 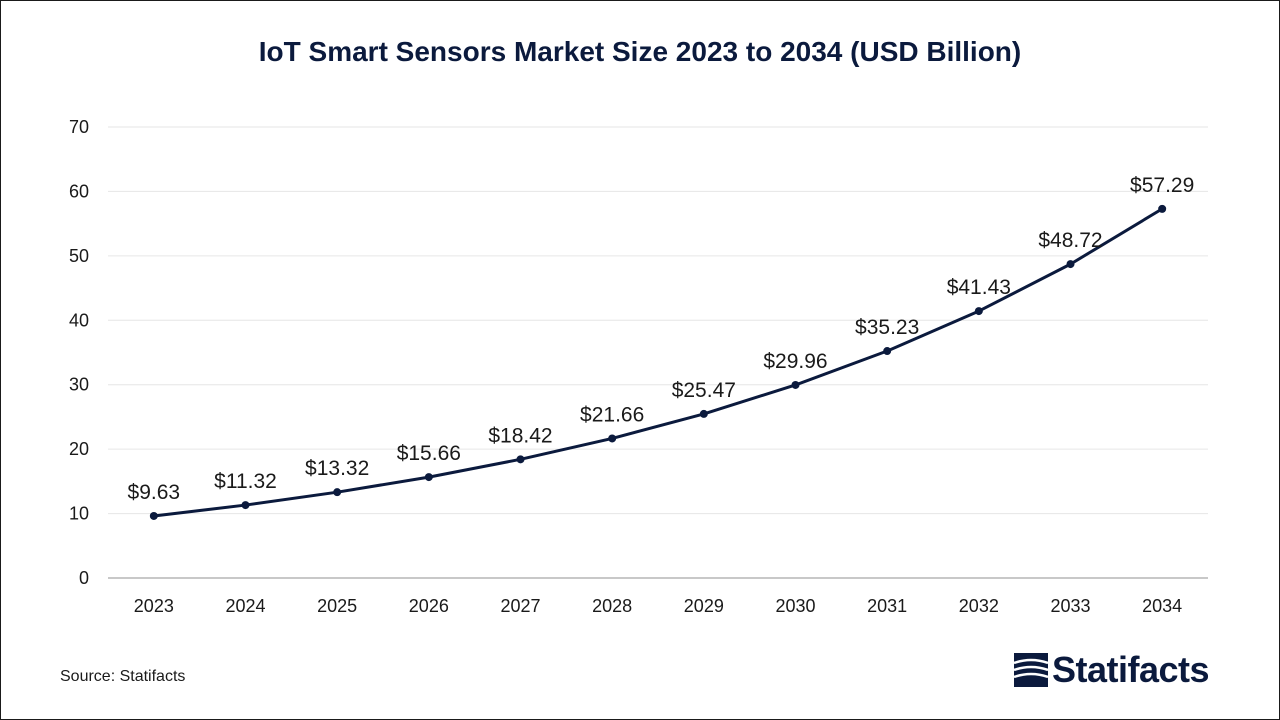 What do you see at coordinates (429, 453) in the screenshot?
I see `data-label: $15.66` at bounding box center [429, 453].